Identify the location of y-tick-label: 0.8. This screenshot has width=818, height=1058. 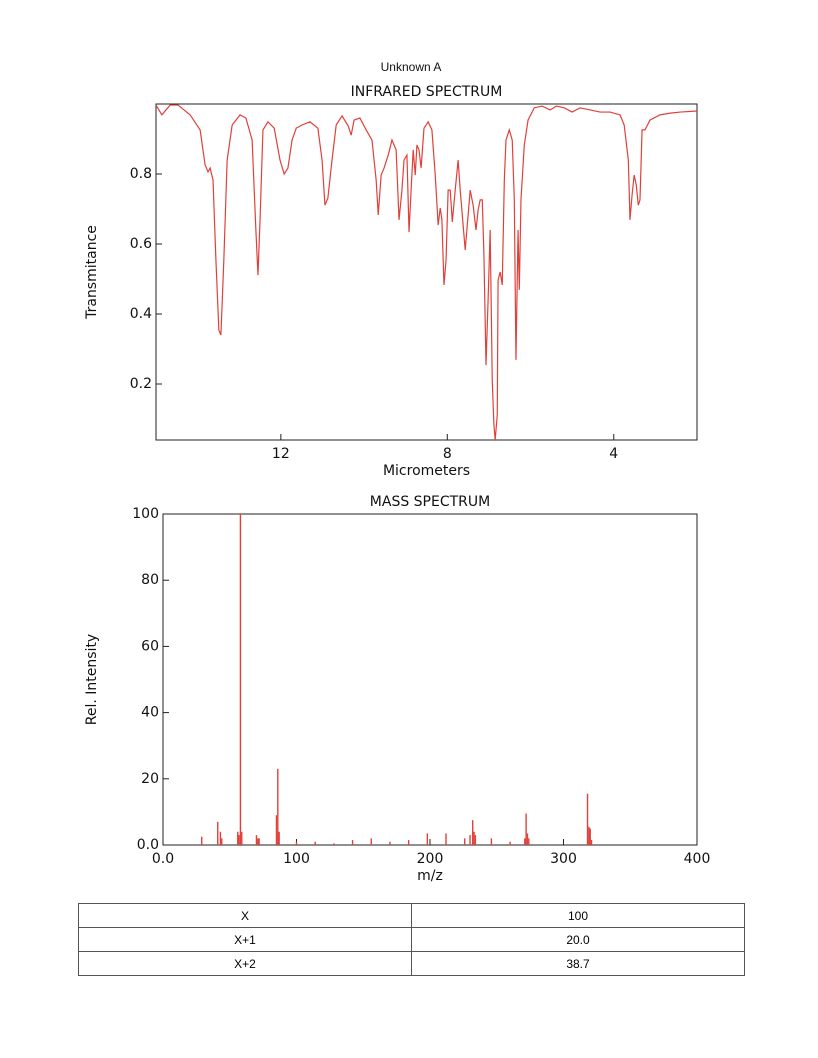
(141, 174).